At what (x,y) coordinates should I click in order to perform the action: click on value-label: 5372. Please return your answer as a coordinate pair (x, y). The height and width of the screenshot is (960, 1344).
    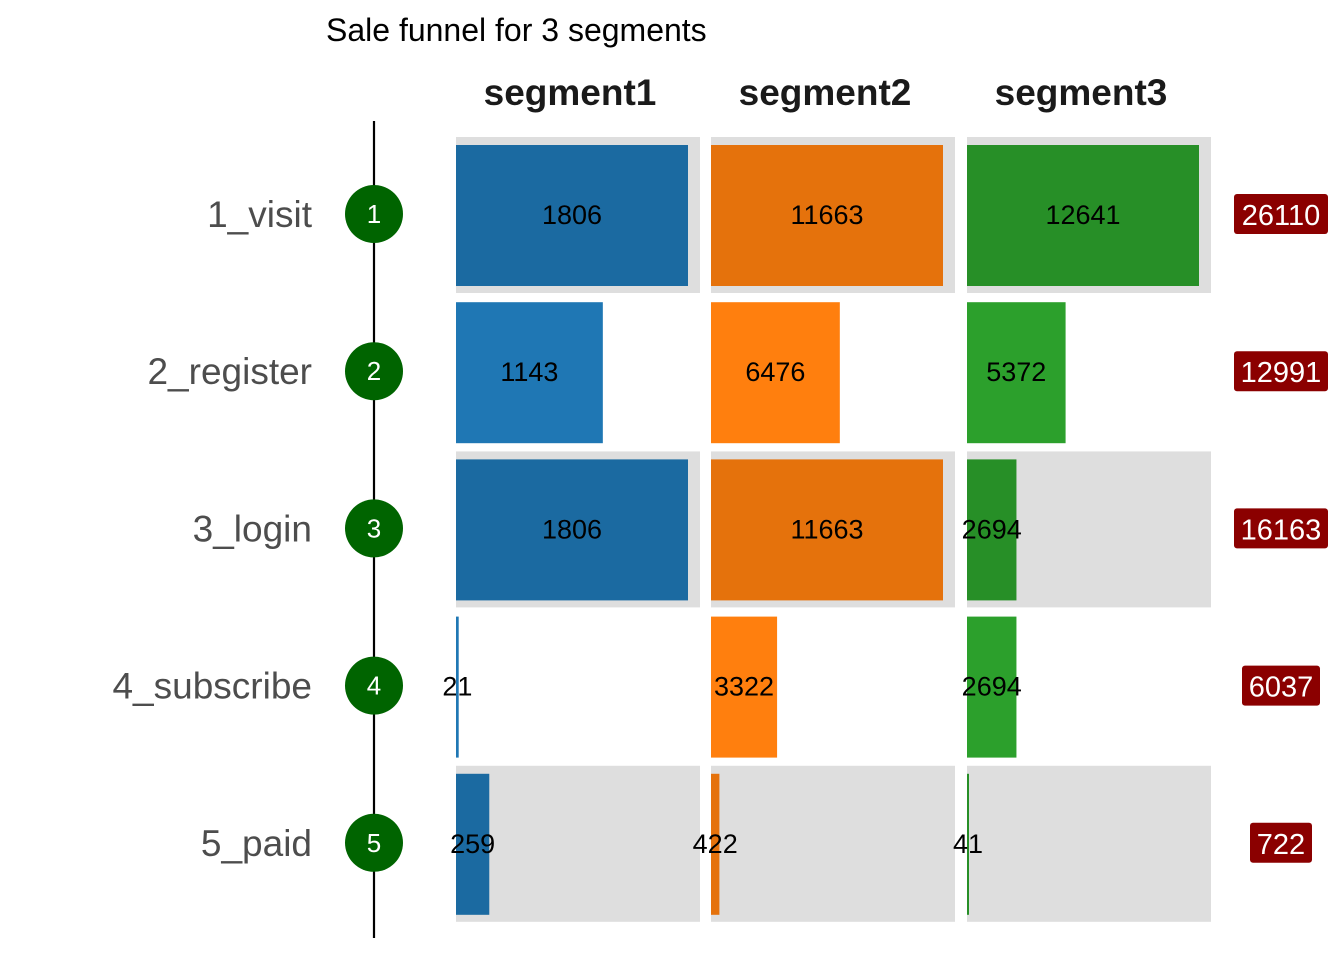
    Looking at the image, I should click on (1016, 372).